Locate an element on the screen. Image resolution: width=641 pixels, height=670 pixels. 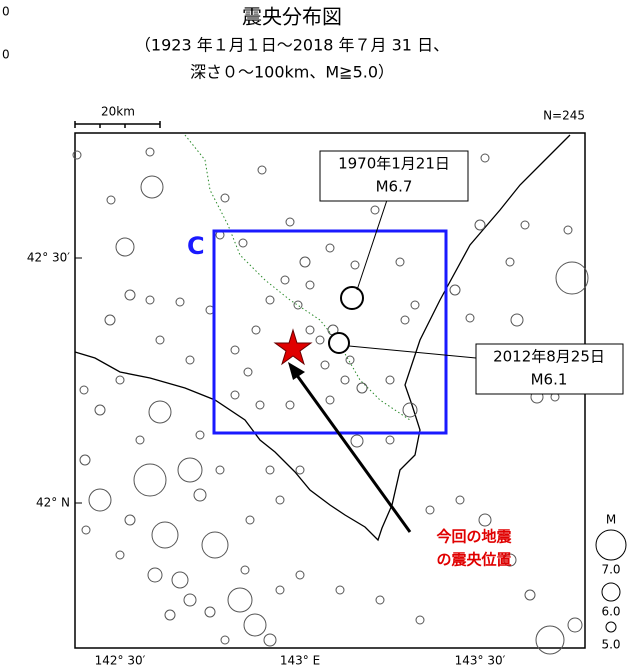
current-label: 今回の地震 is located at coordinates (474, 537).